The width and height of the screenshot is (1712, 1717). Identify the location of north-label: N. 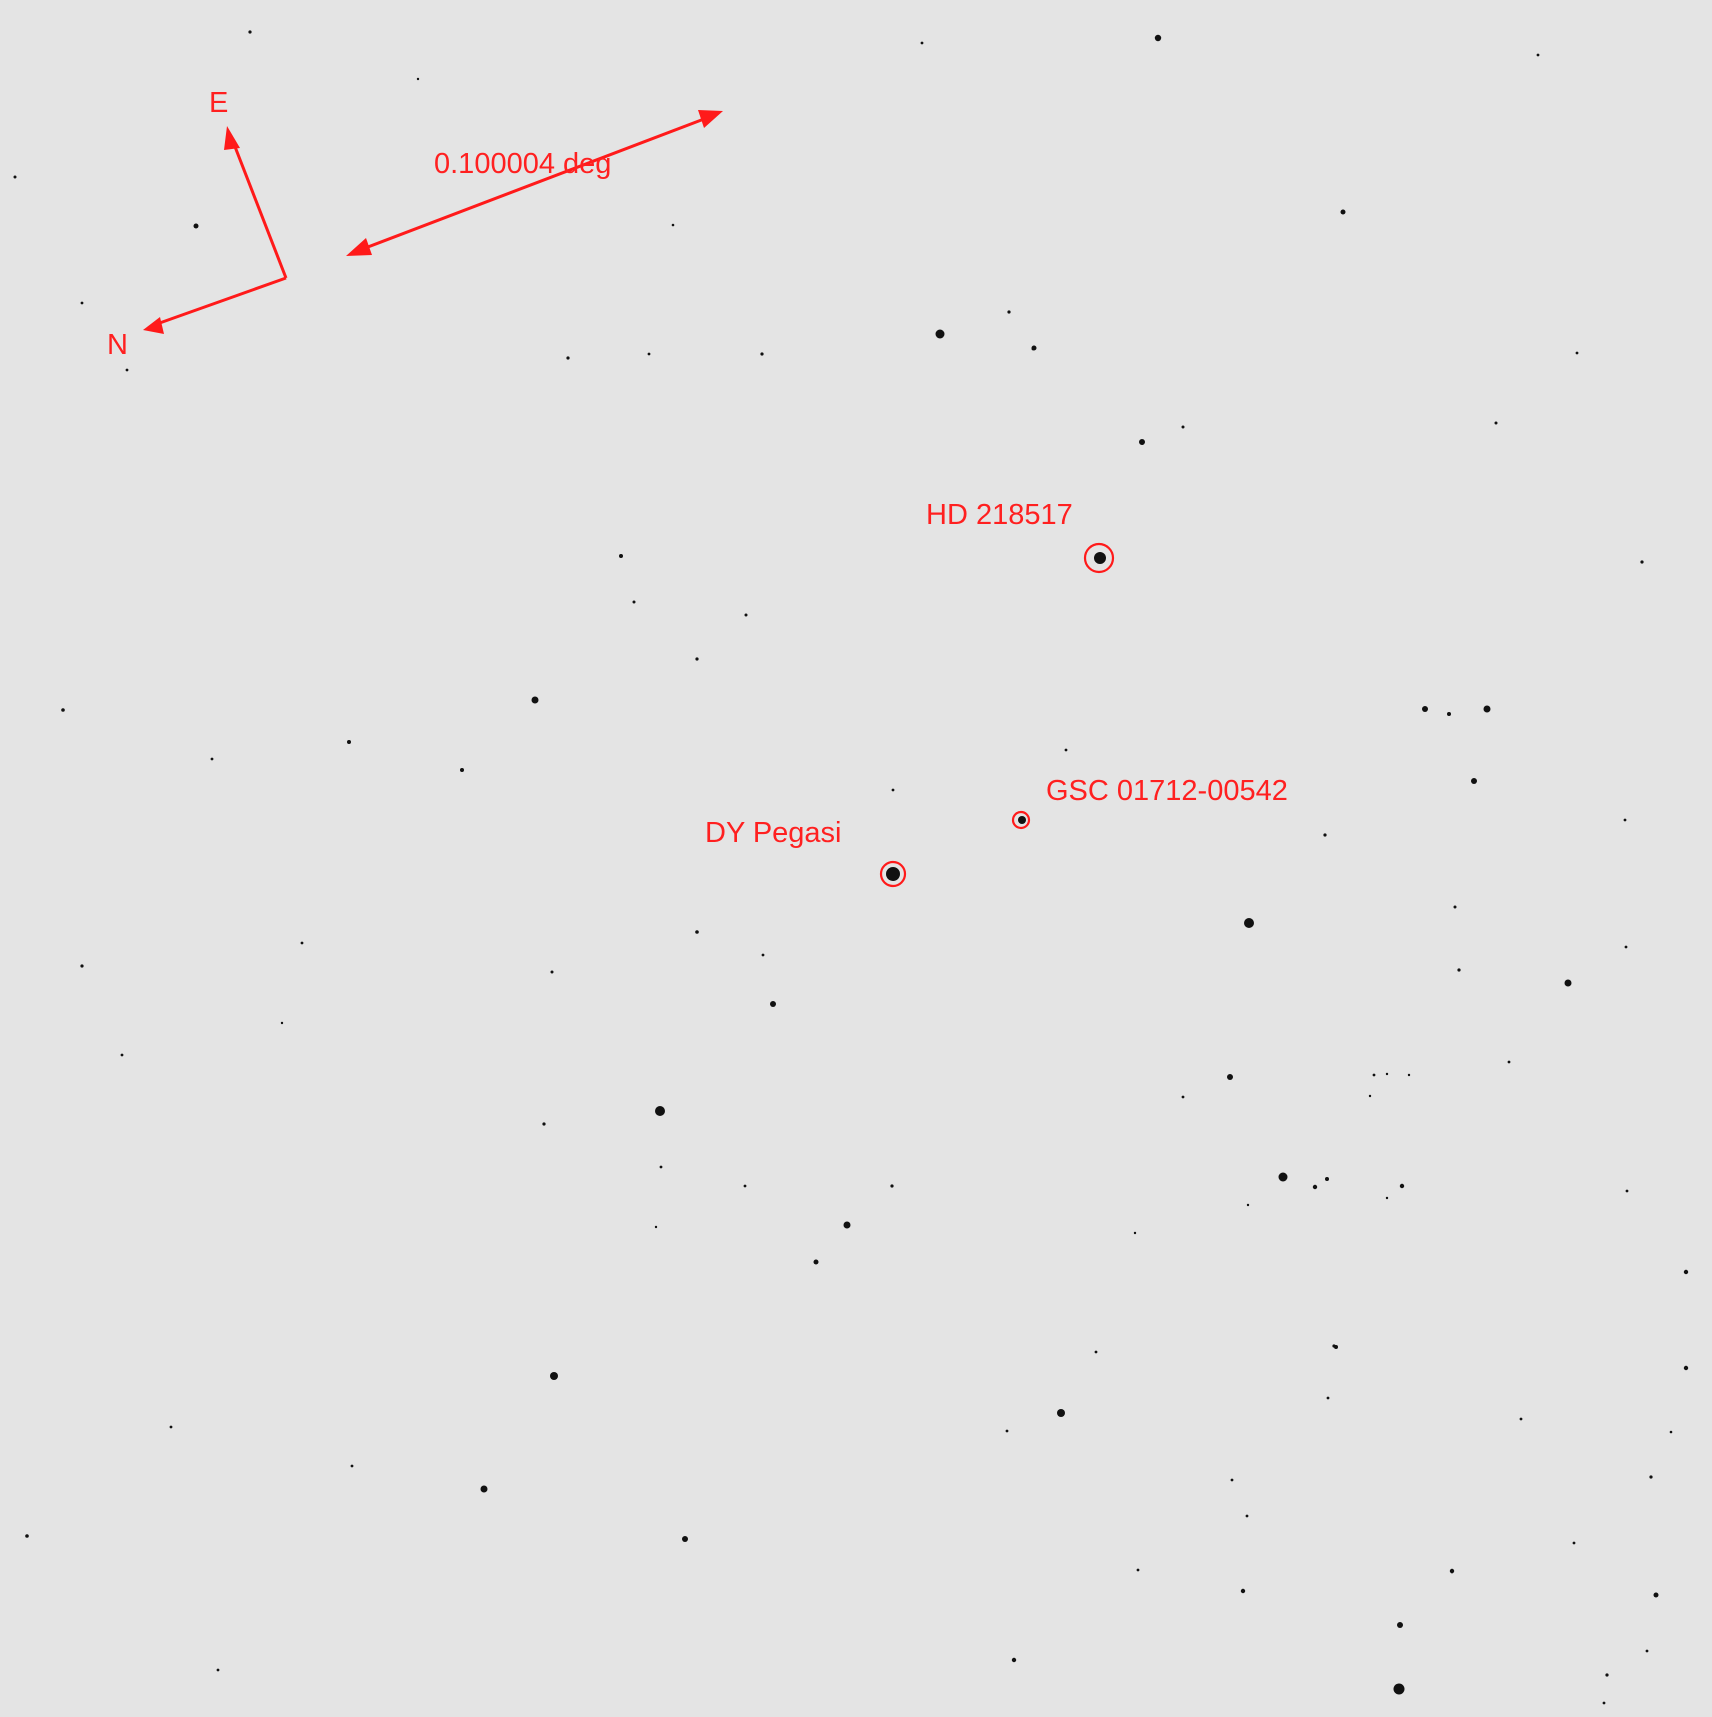
(117, 345).